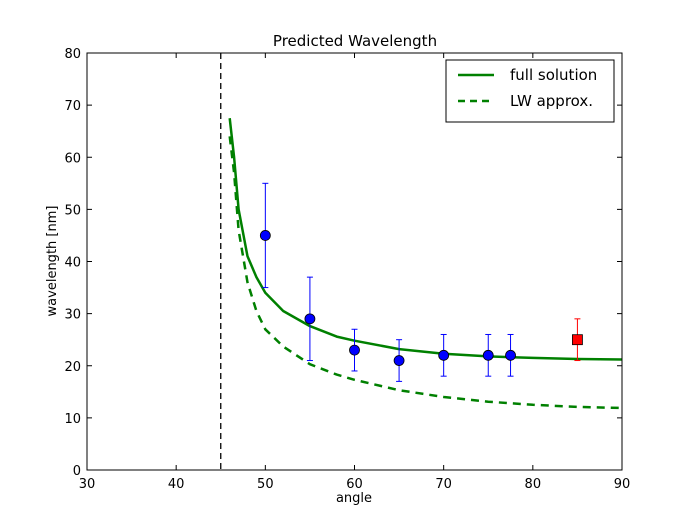  What do you see at coordinates (72, 210) in the screenshot?
I see `y-tick-label: 50` at bounding box center [72, 210].